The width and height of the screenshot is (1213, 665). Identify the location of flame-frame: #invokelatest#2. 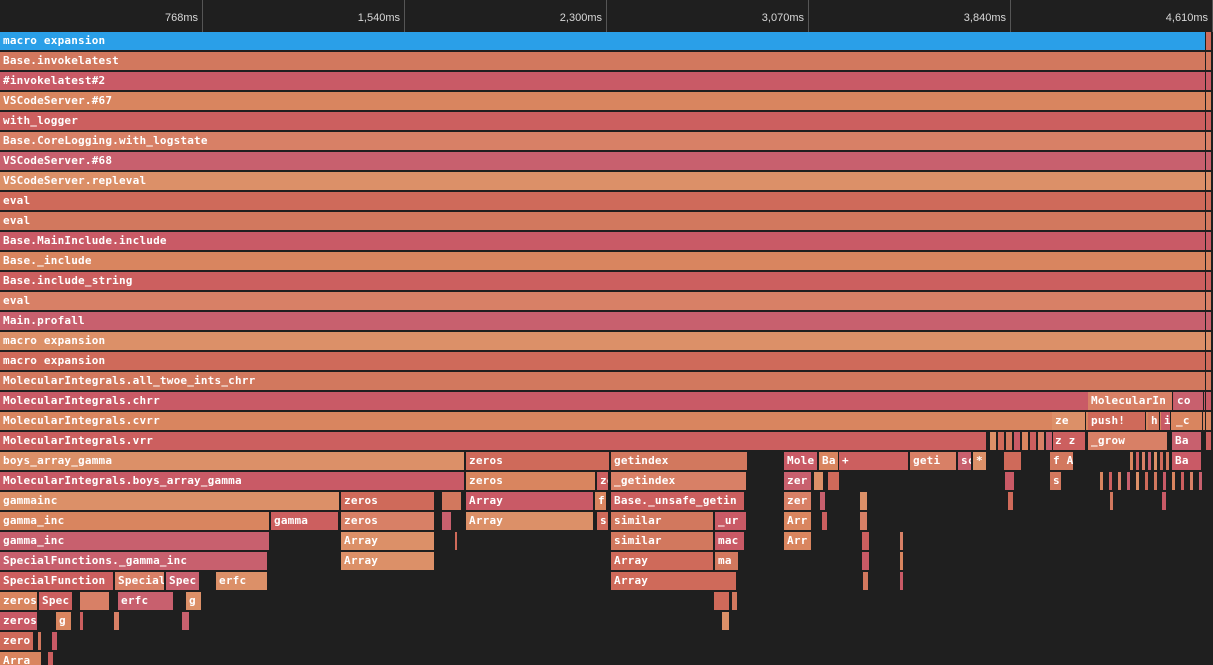
(603, 81).